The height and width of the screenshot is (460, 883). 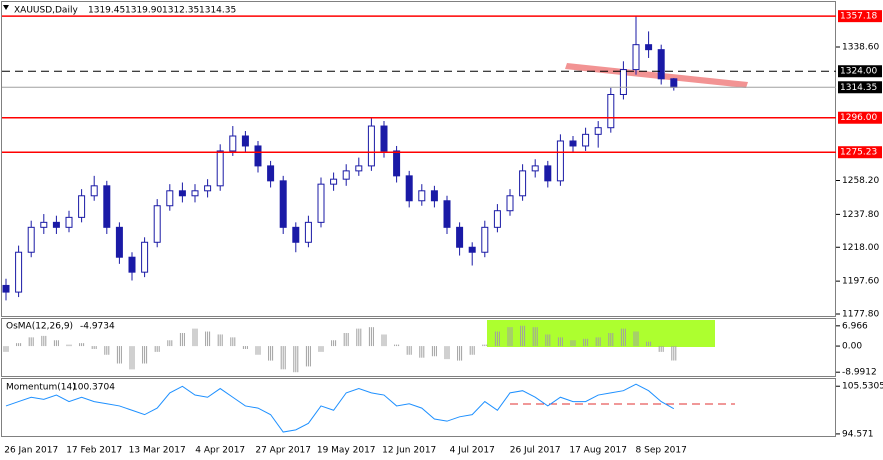 What do you see at coordinates (157, 451) in the screenshot?
I see `x-tick-label: 13 Mar 2017` at bounding box center [157, 451].